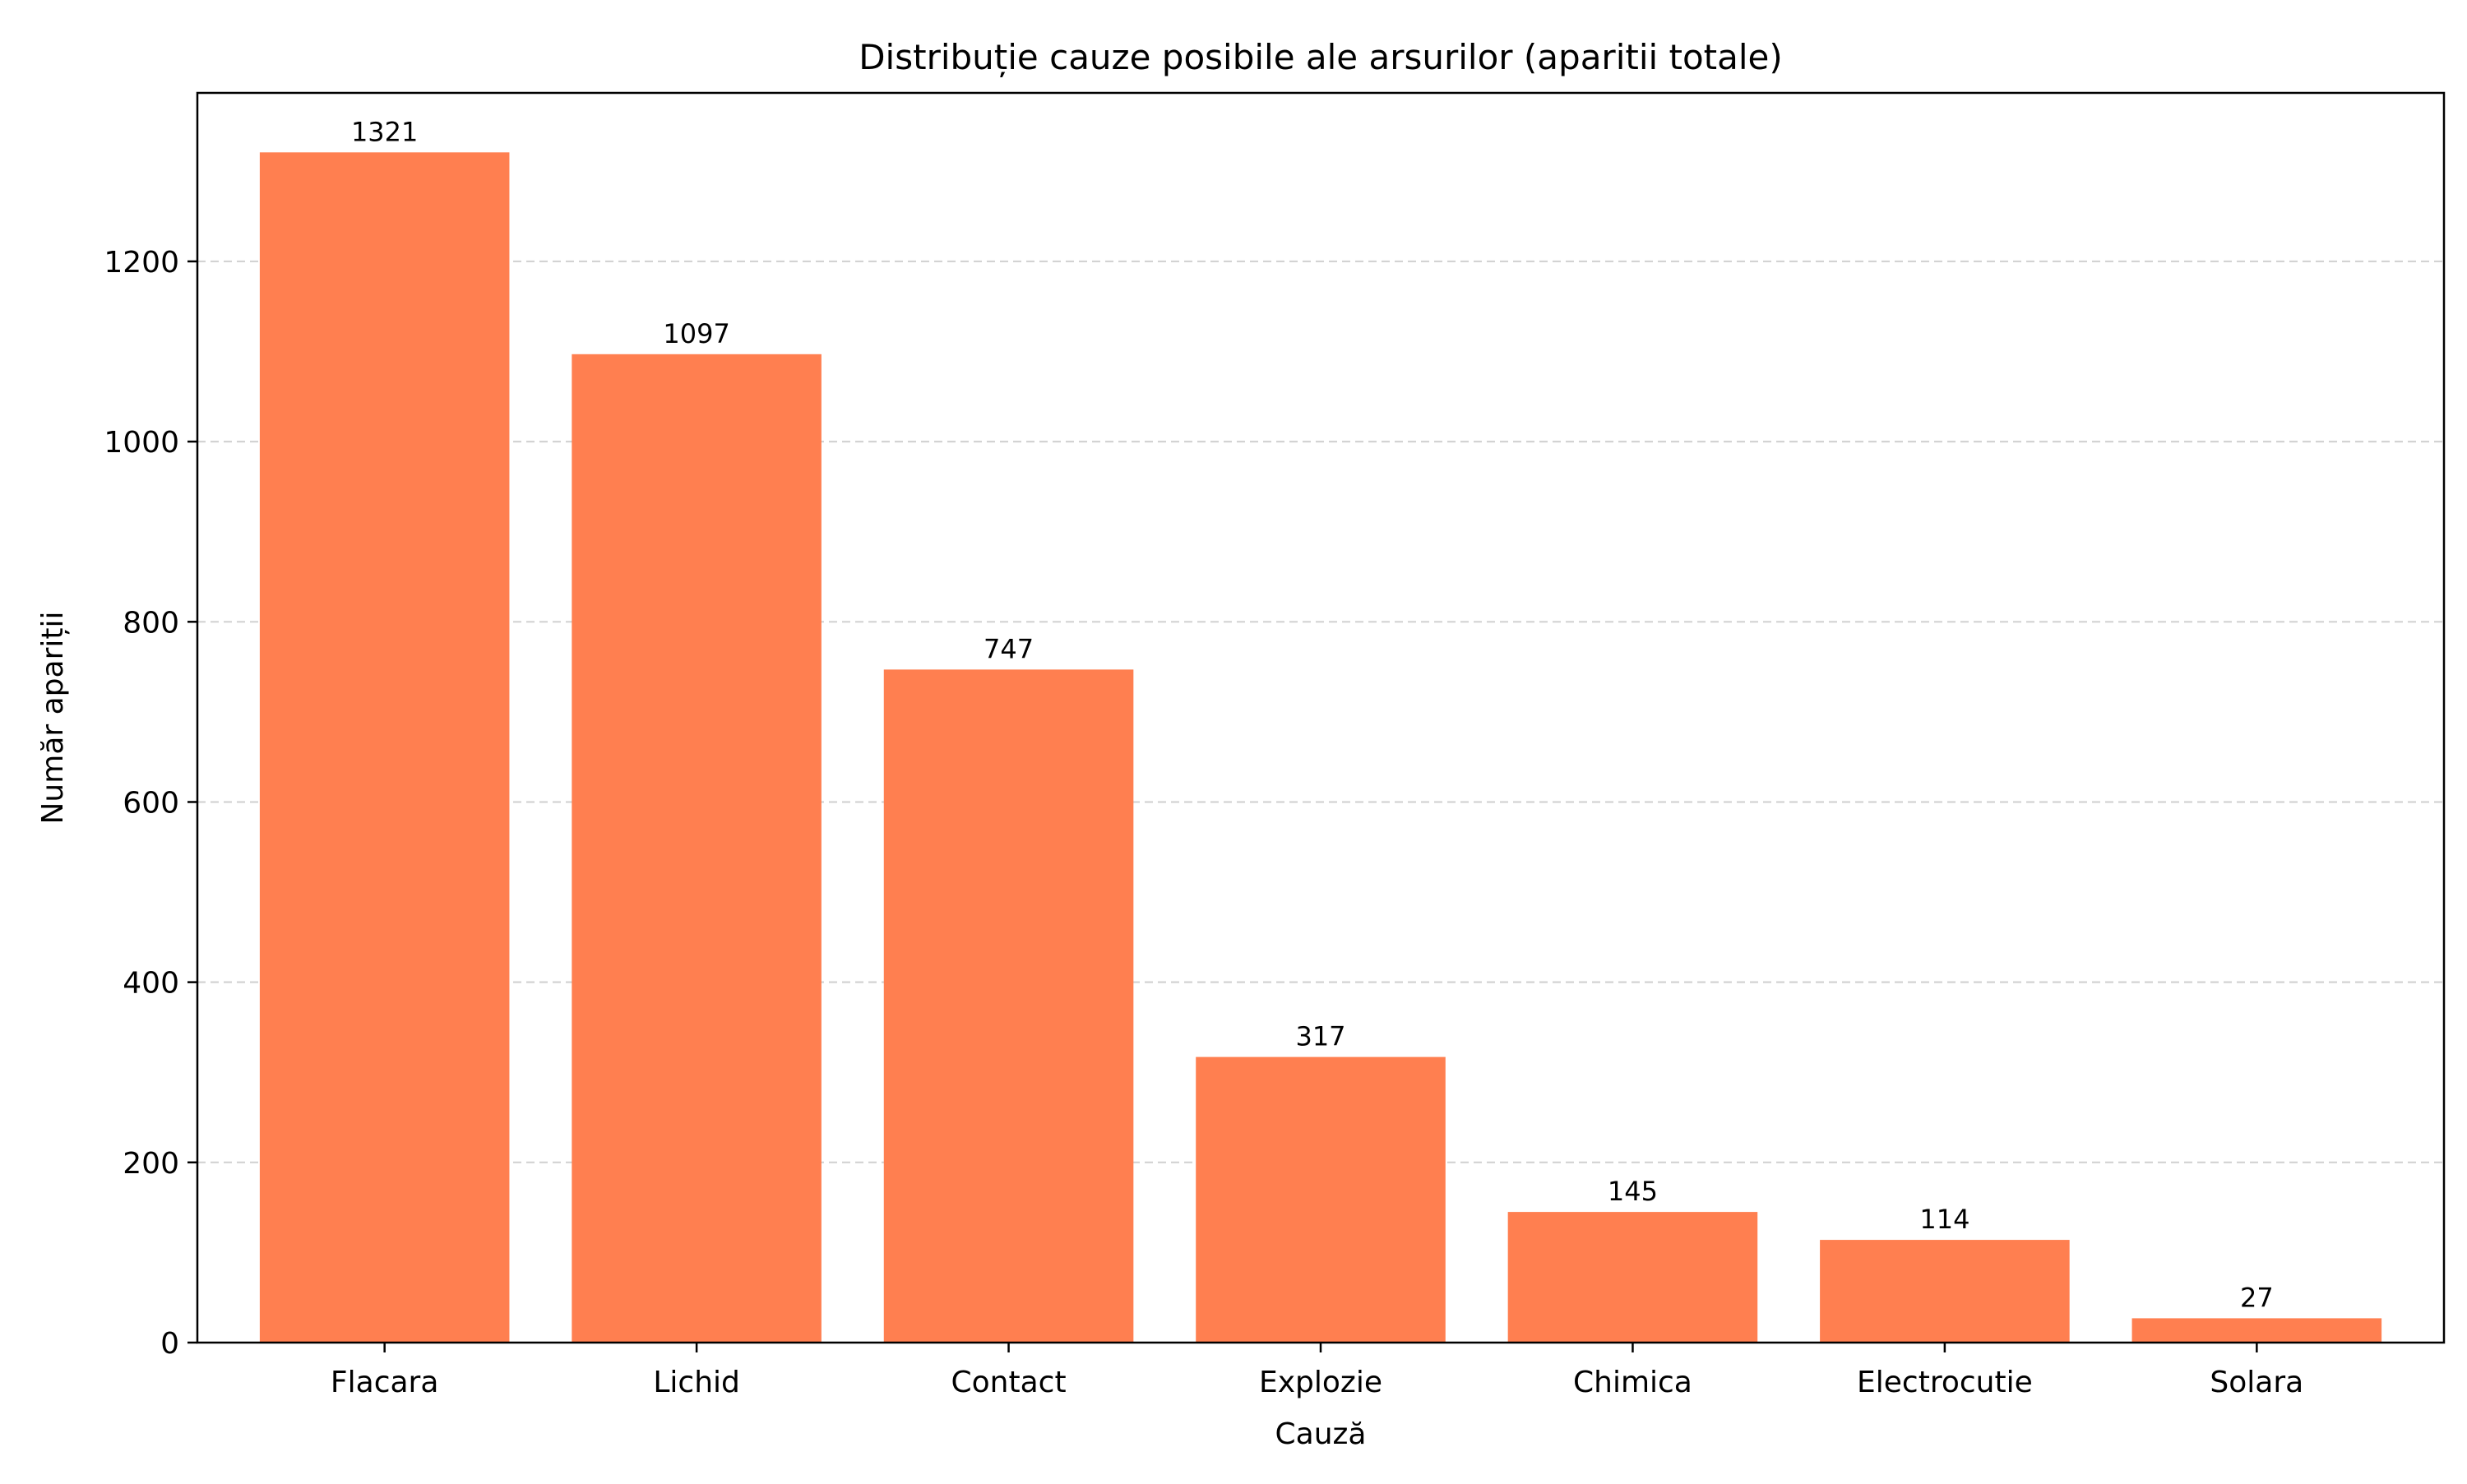  Describe the element at coordinates (2256, 1330) in the screenshot. I see `bar-solara` at that location.